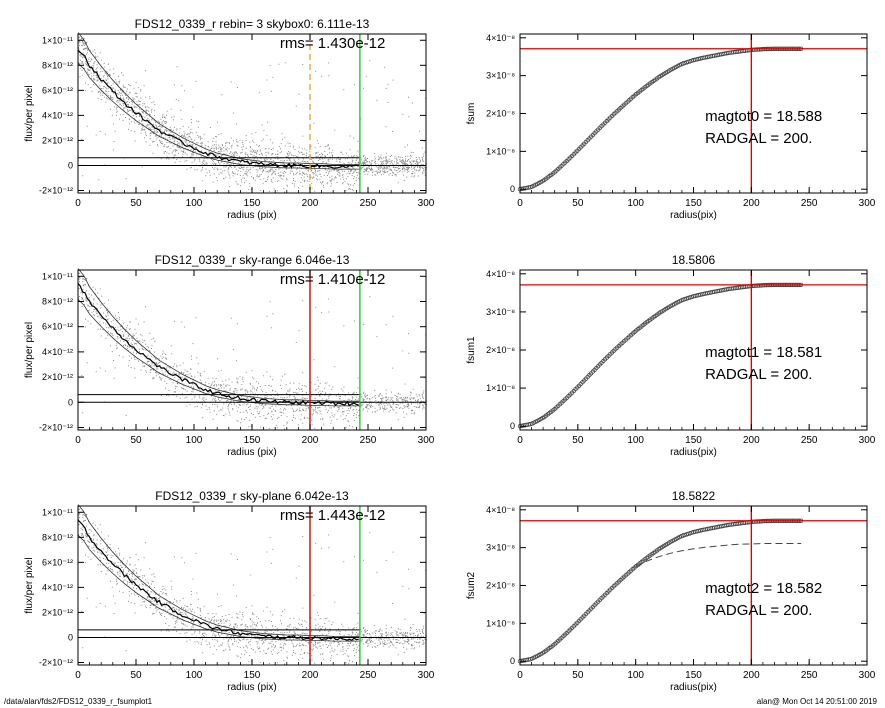 The width and height of the screenshot is (885, 708). Describe the element at coordinates (816, 701) in the screenshot. I see `footer-timestamp: alan@ Mon Oct 14 20:51:00 2019` at that location.